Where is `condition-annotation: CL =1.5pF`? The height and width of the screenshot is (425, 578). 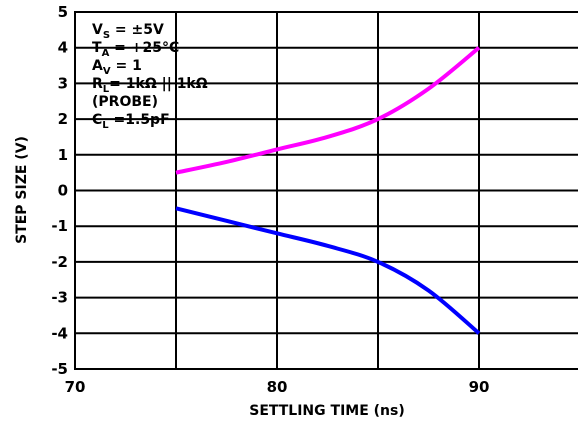
condition-annotation: CL =1.5pF is located at coordinates (131, 121).